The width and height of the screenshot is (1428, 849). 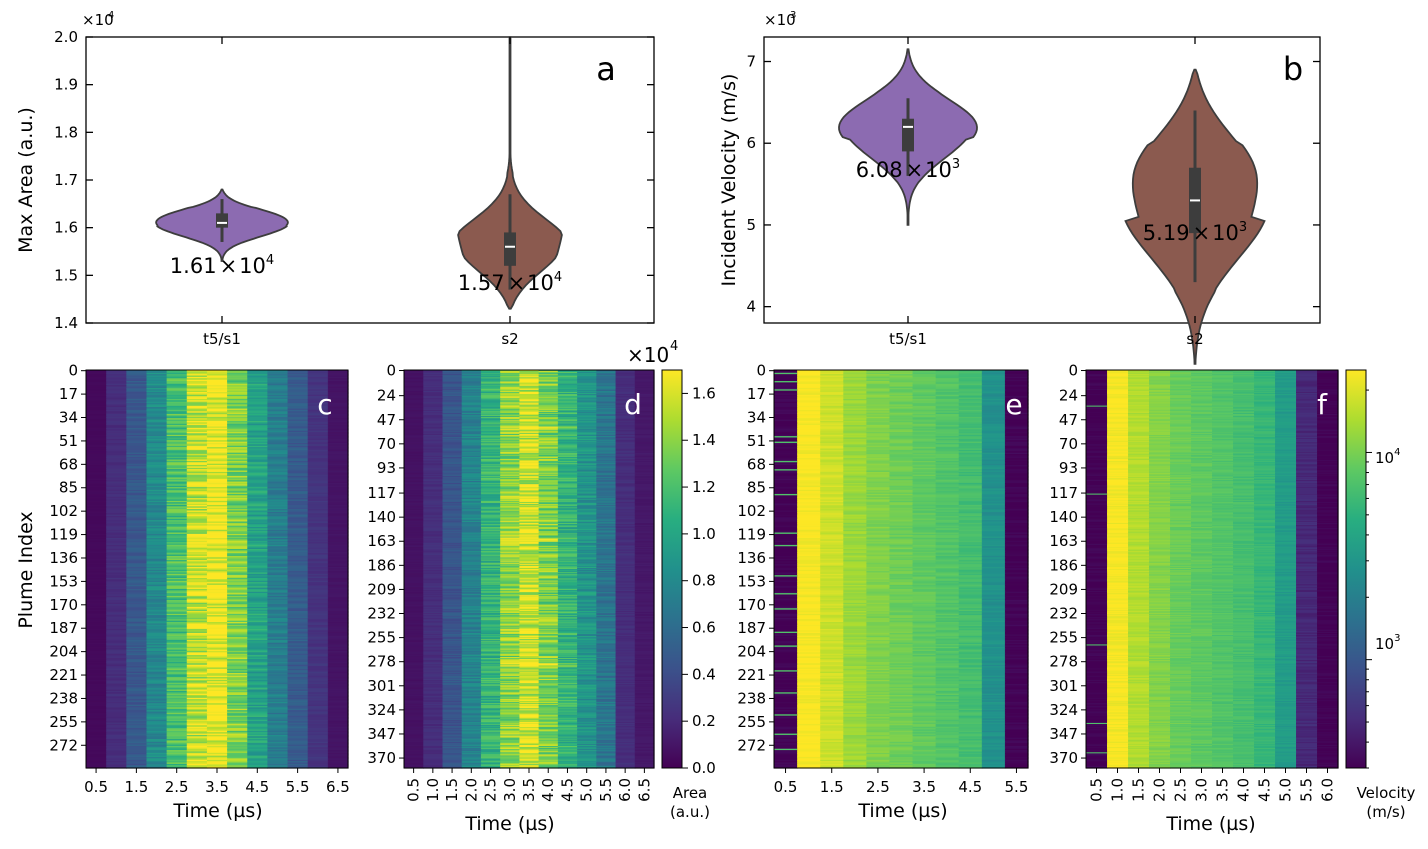 What do you see at coordinates (729, 180) in the screenshot?
I see `panel-b-ylabel: Incident Velocity (m/s)` at bounding box center [729, 180].